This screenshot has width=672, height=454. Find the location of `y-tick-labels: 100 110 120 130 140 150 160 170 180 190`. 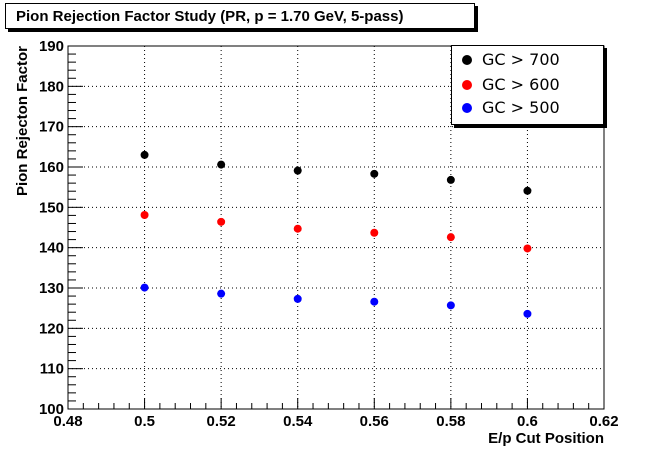

y-tick-labels: 100 110 120 130 140 150 160 170 180 190 is located at coordinates (51, 228).